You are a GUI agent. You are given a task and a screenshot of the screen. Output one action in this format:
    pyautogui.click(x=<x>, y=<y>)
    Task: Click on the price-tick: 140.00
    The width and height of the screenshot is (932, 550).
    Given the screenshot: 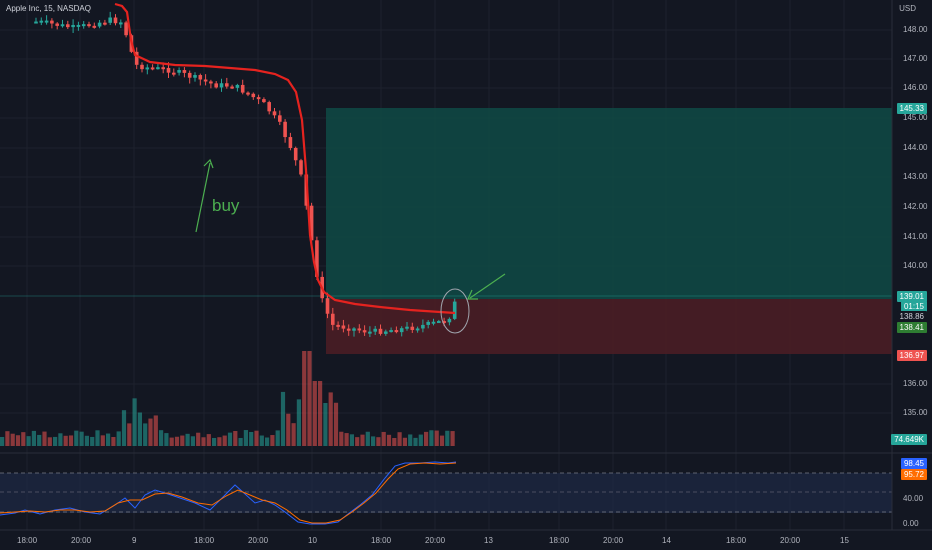 What is the action you would take?
    pyautogui.click(x=915, y=265)
    